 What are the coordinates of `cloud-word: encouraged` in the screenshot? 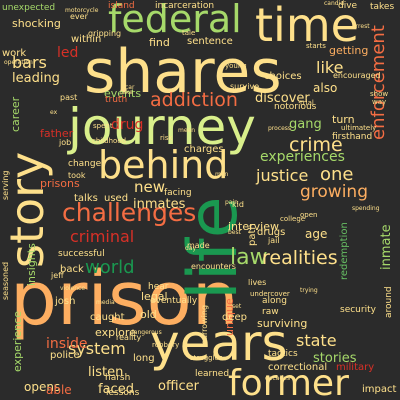 It's located at (357, 75).